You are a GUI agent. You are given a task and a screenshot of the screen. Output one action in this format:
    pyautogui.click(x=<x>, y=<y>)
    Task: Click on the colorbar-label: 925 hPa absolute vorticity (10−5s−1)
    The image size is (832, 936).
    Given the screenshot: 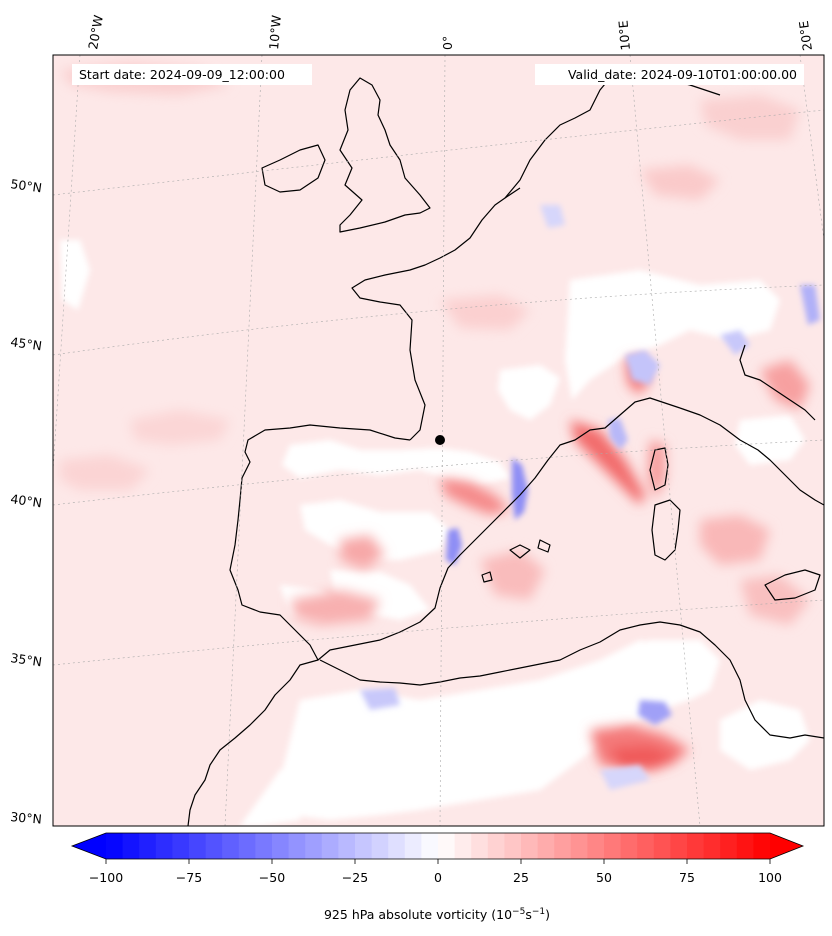 What is the action you would take?
    pyautogui.click(x=437, y=914)
    